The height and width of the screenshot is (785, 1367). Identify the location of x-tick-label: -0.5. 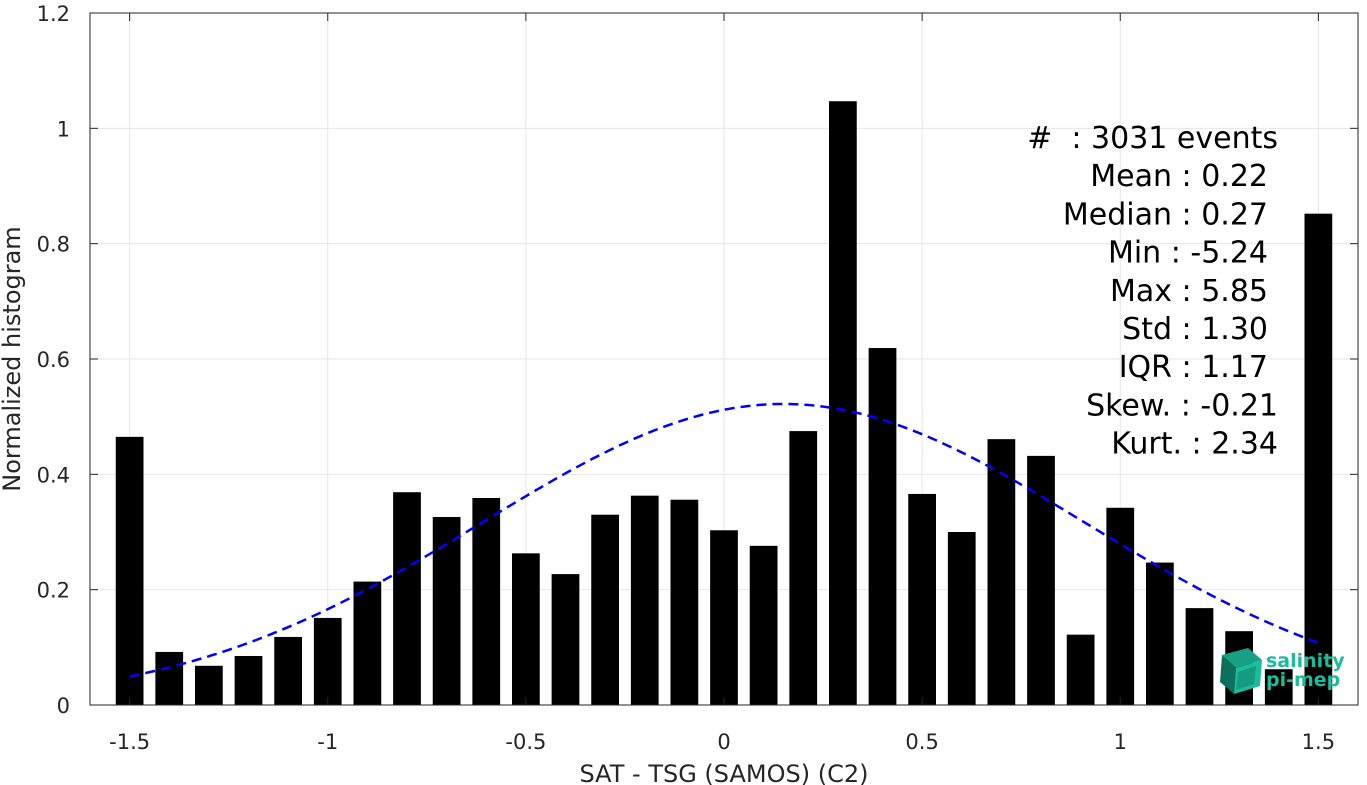
(525, 742).